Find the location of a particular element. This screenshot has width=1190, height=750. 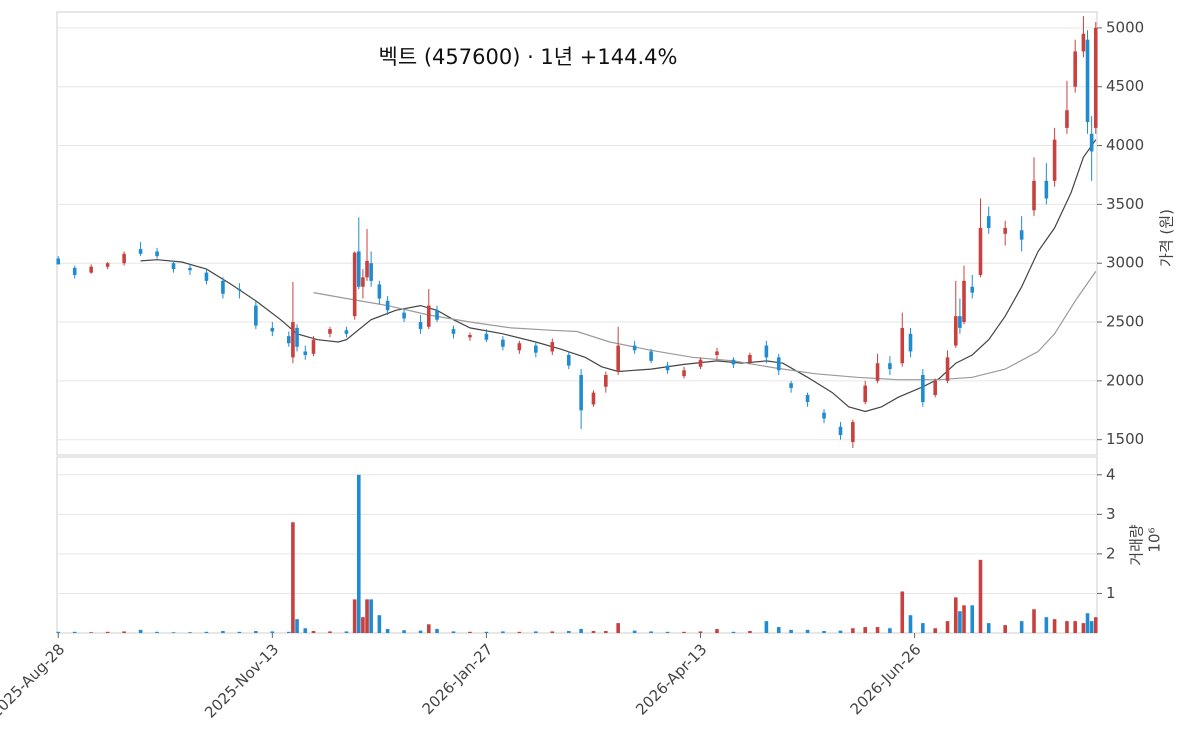

x-tick-label: 2026-Jun-26 is located at coordinates (886, 679).